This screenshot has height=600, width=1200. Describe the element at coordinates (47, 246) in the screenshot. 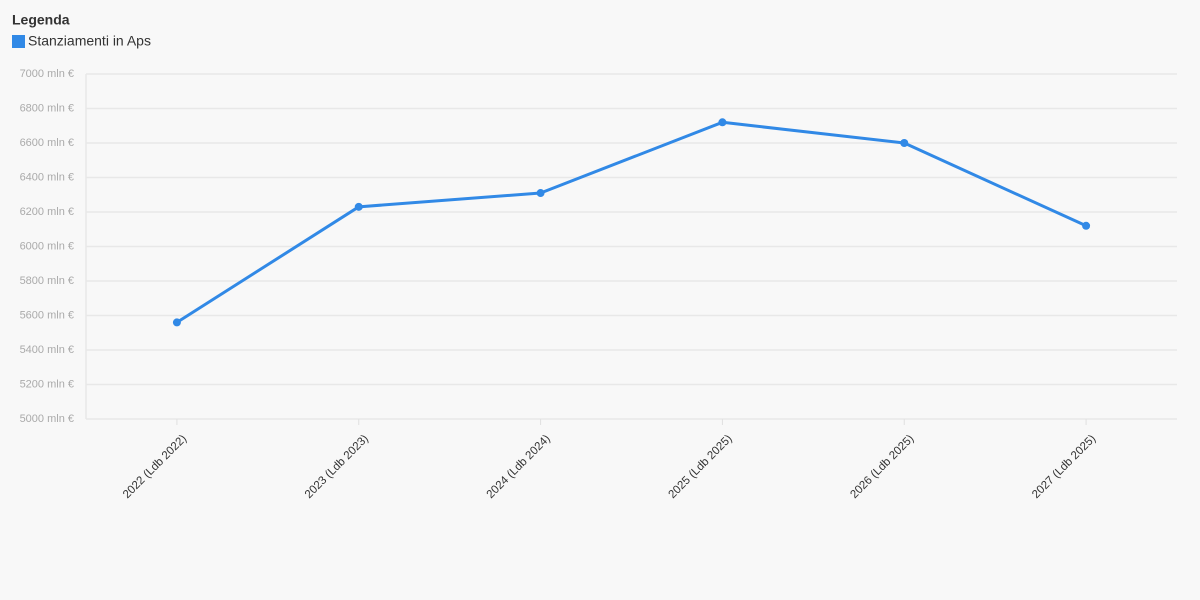

I see `y-tick-label: 6000 mln €` at that location.